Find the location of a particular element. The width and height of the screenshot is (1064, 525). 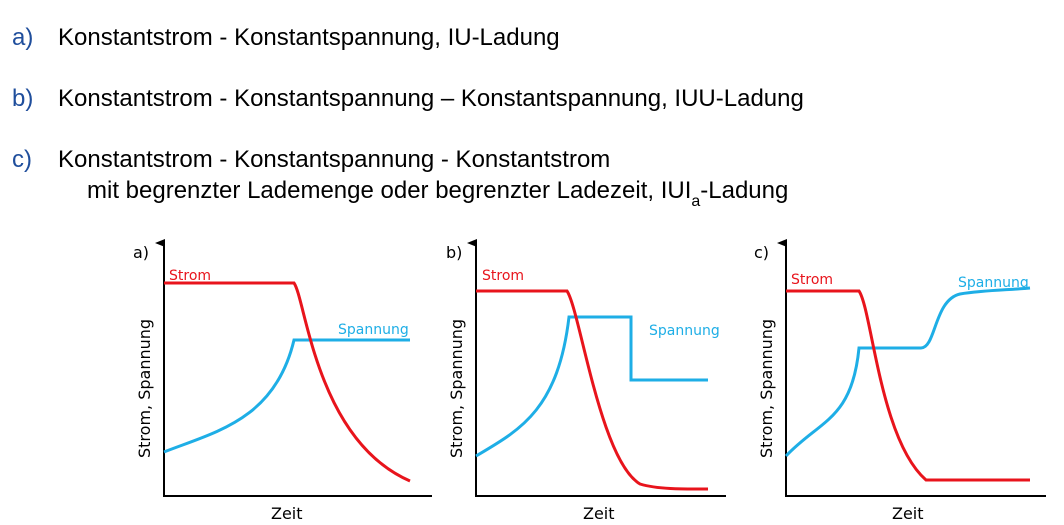

spannung-label-a: Spannung is located at coordinates (373, 330).